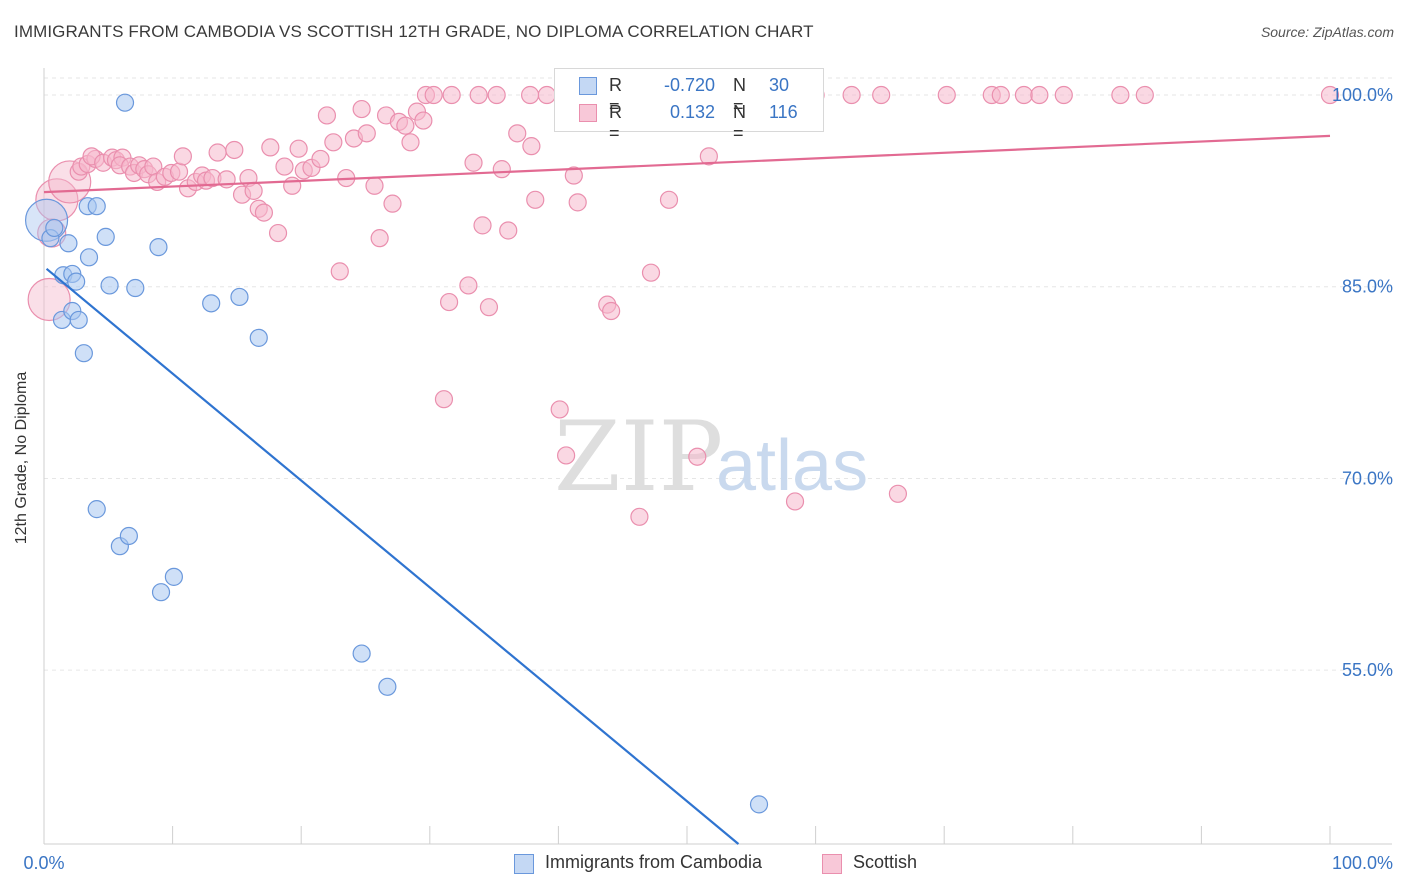 Image resolution: width=1406 pixels, height=892 pixels. Describe the element at coordinates (1367, 287) in the screenshot. I see `y-tick-label: 85.0%` at that location.